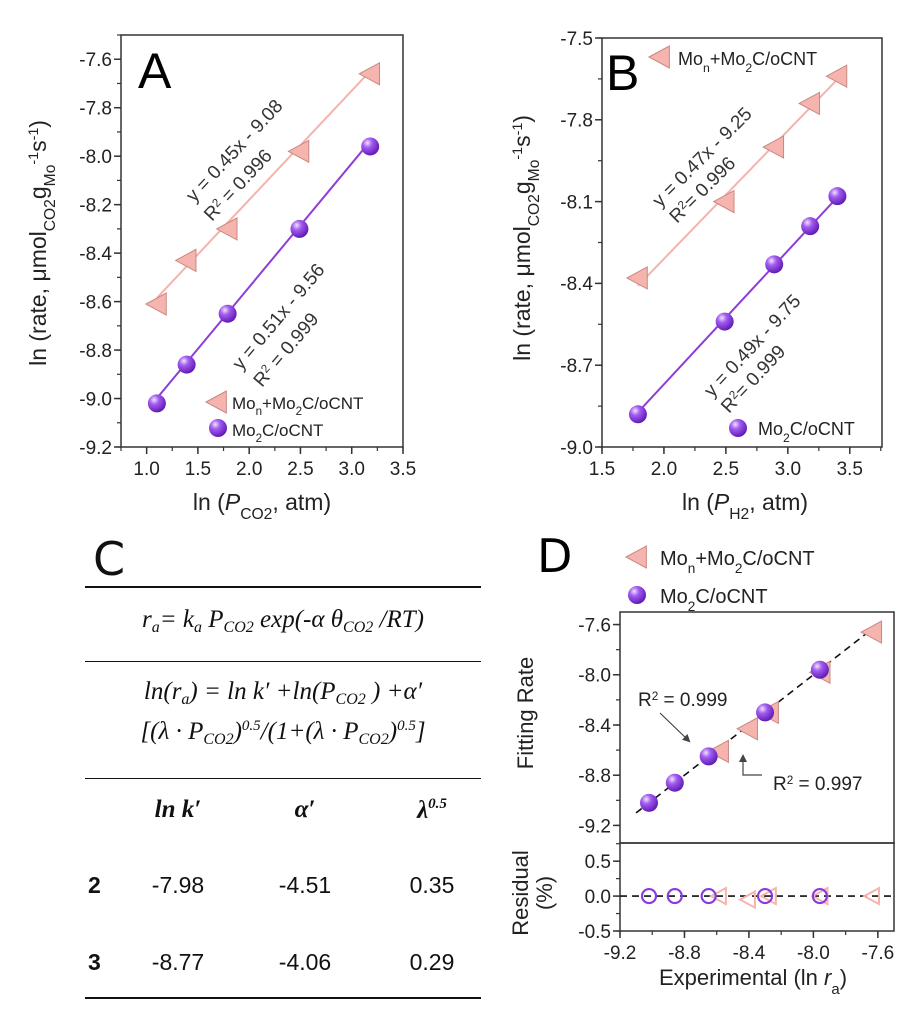  Describe the element at coordinates (300, 469) in the screenshot. I see `x-tick-label: 2.5` at that location.